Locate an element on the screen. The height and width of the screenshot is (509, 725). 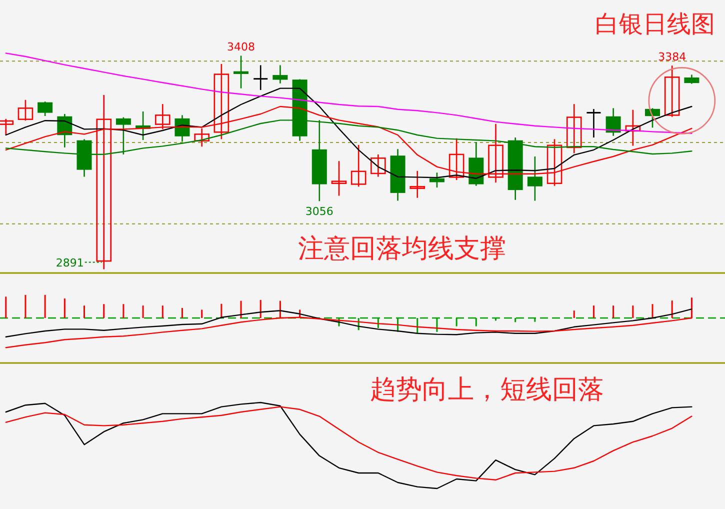
annotation: 2891 is located at coordinates (70, 263).